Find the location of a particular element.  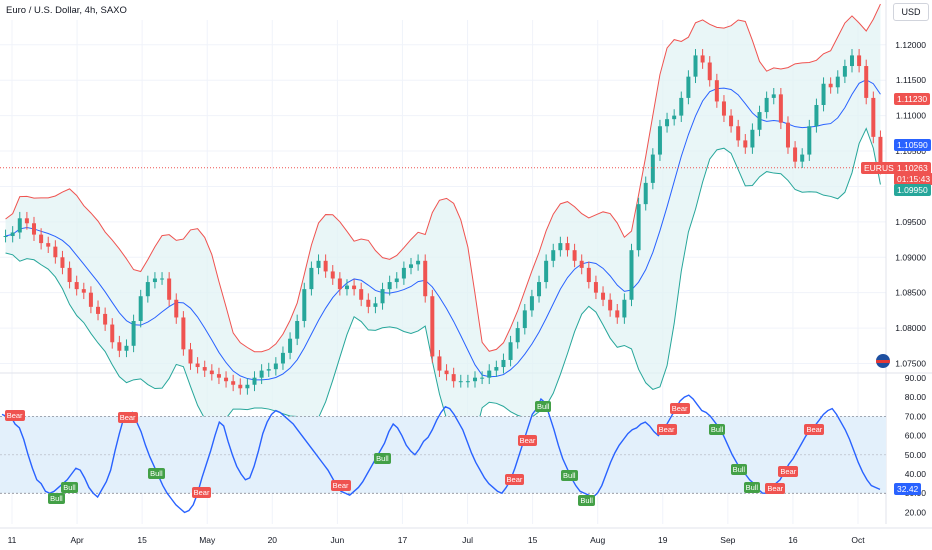

price-axis-tick: 1.11000 is located at coordinates (911, 116).